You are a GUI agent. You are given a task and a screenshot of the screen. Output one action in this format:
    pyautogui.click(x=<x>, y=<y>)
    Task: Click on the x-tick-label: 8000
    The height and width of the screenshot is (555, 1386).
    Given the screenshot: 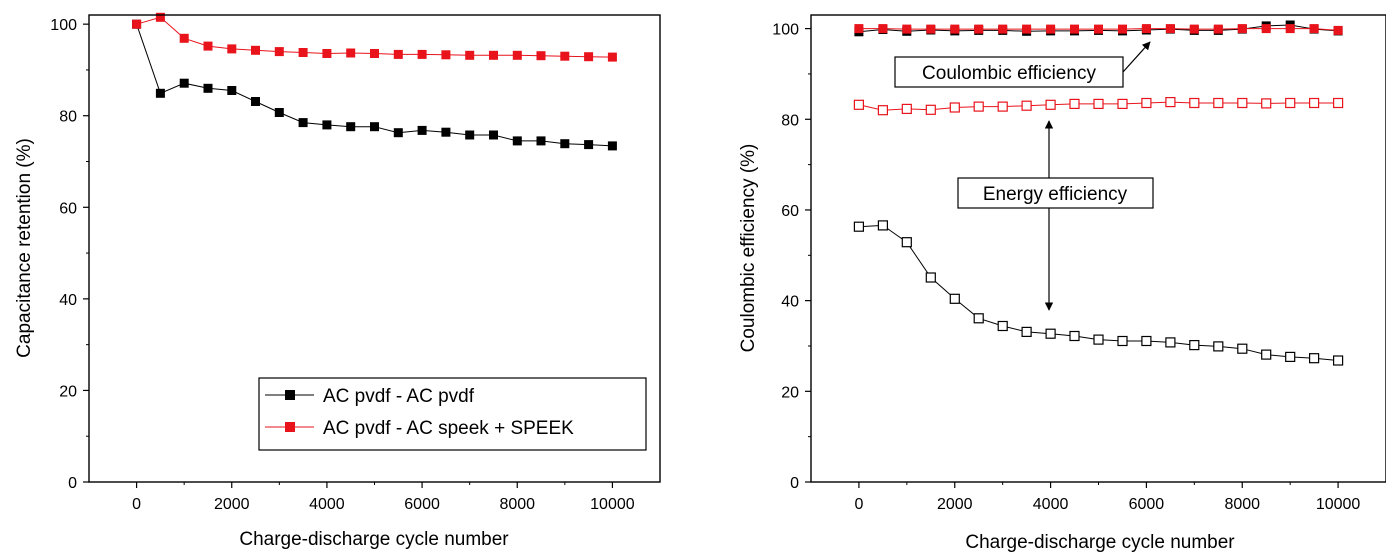 What is the action you would take?
    pyautogui.click(x=517, y=504)
    